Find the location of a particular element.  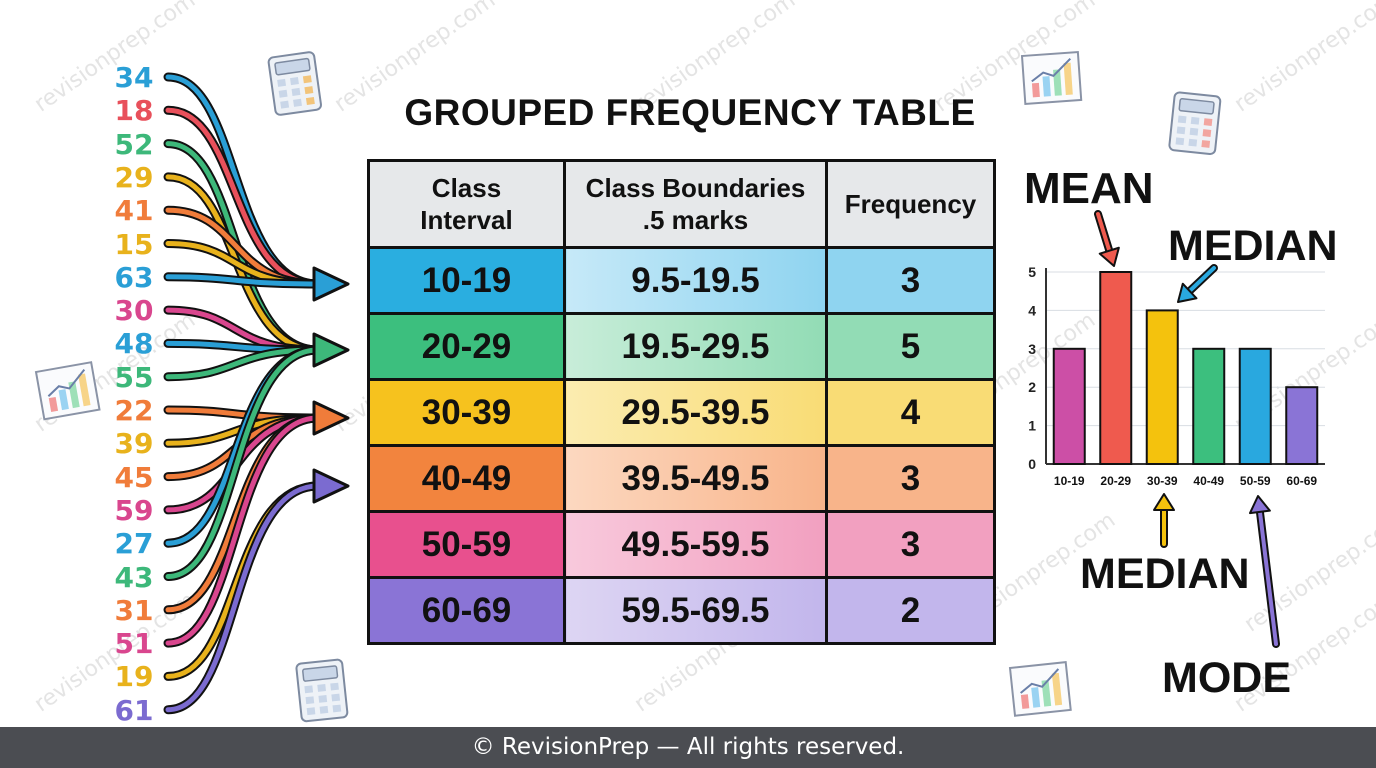

raw-number: 18 is located at coordinates (134, 111).